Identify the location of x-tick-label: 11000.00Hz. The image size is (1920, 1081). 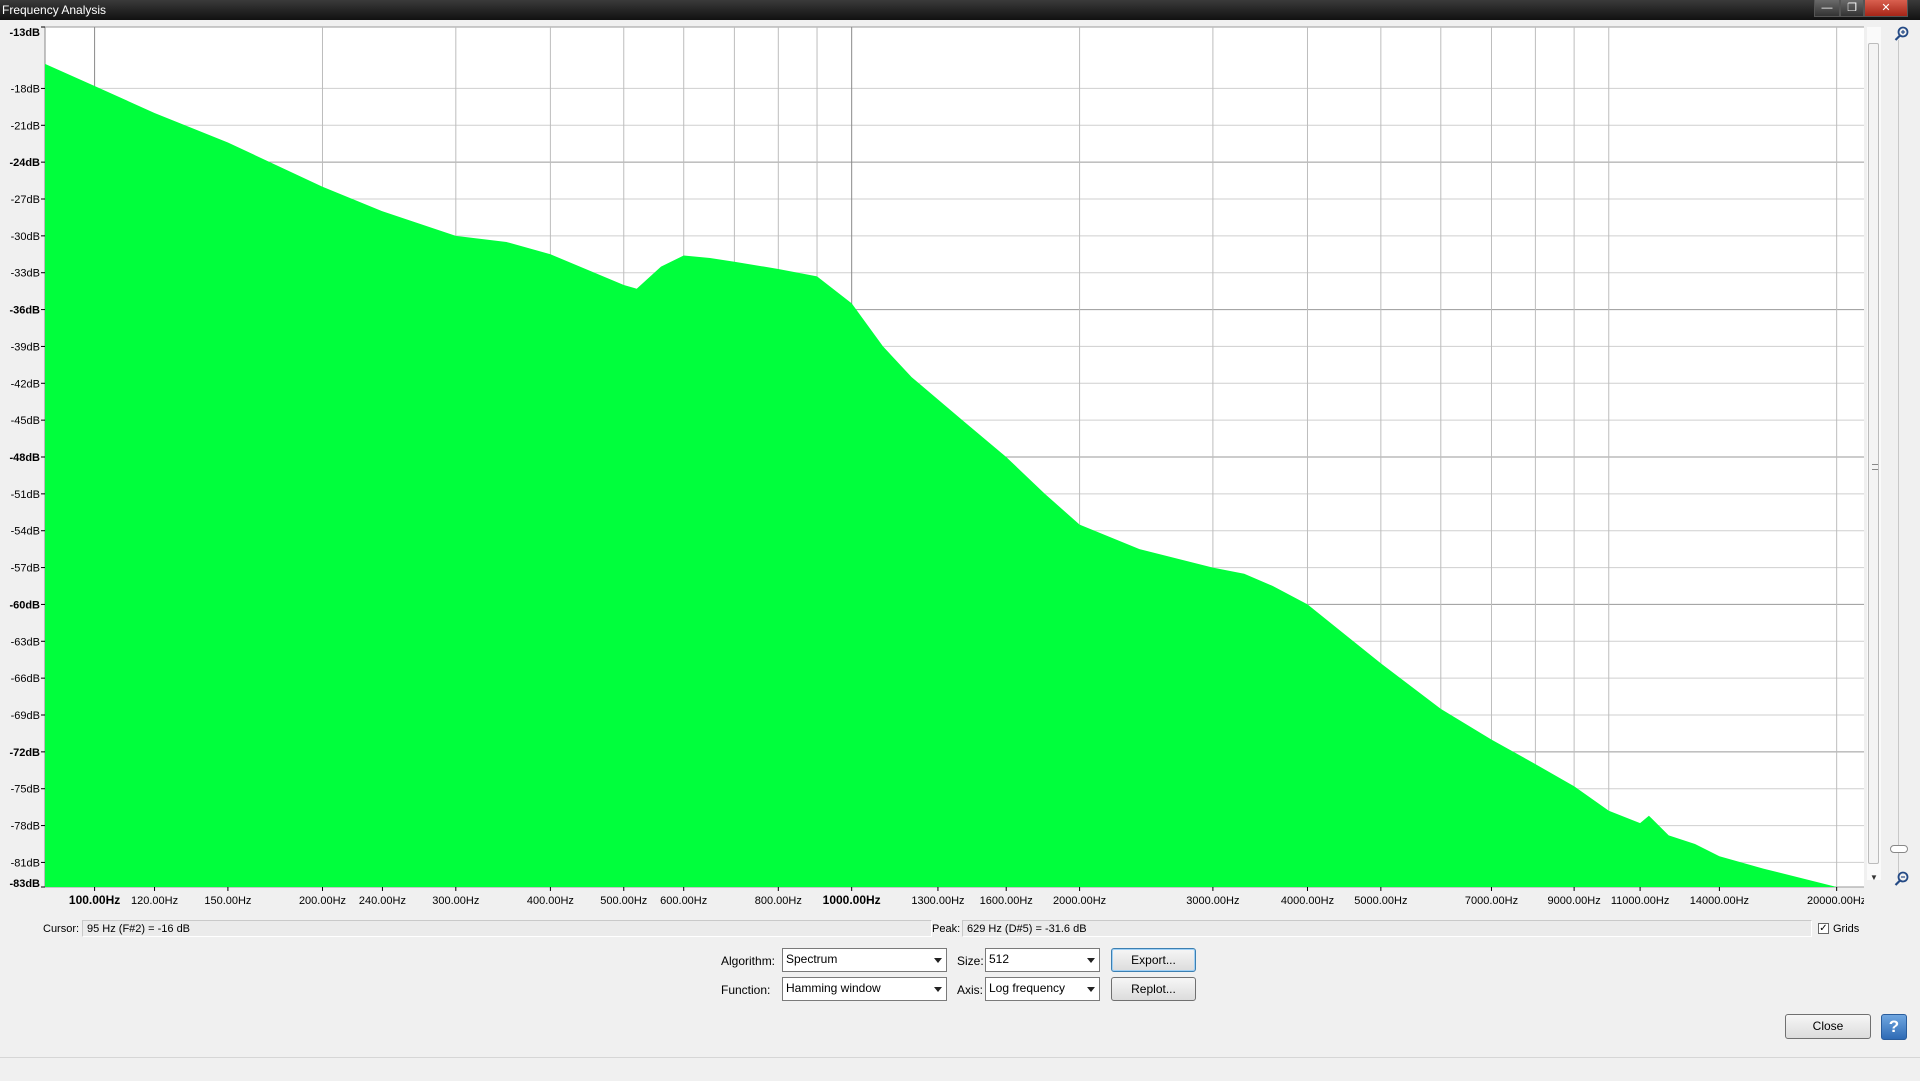
(1640, 901).